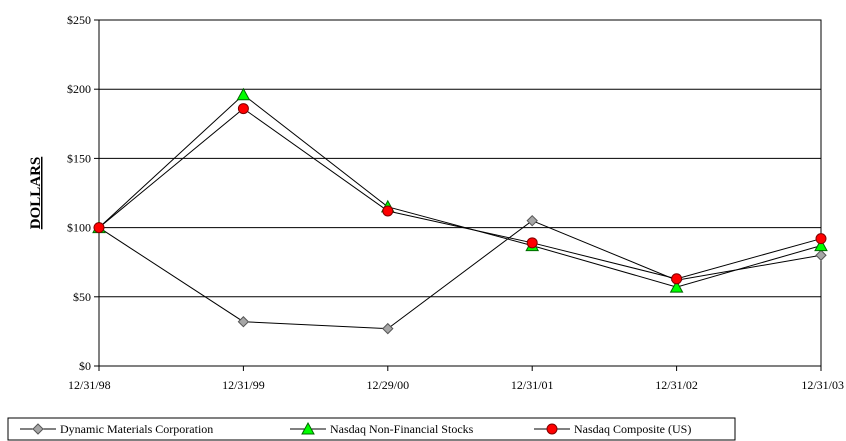 The image size is (846, 441). I want to click on legend-label: Nasdaq Composite (US), so click(632, 429).